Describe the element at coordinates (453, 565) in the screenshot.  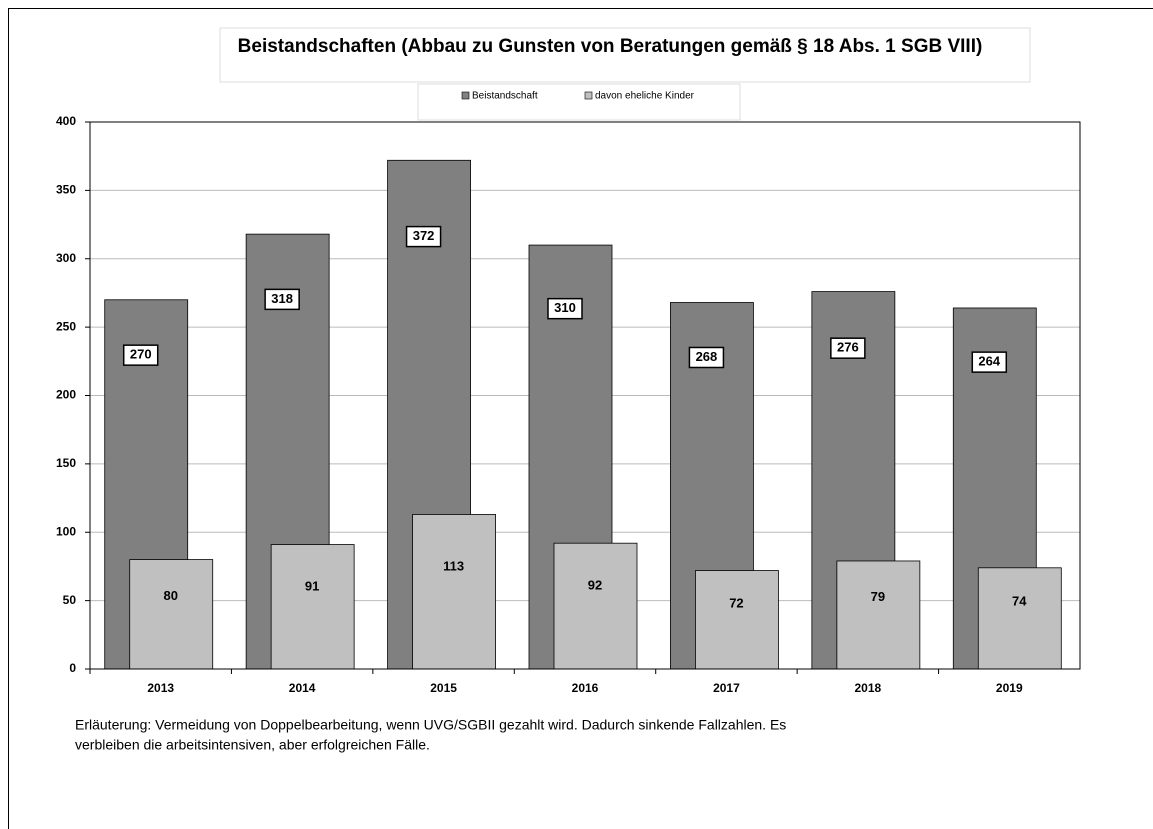
I see `value-label: 113` at that location.